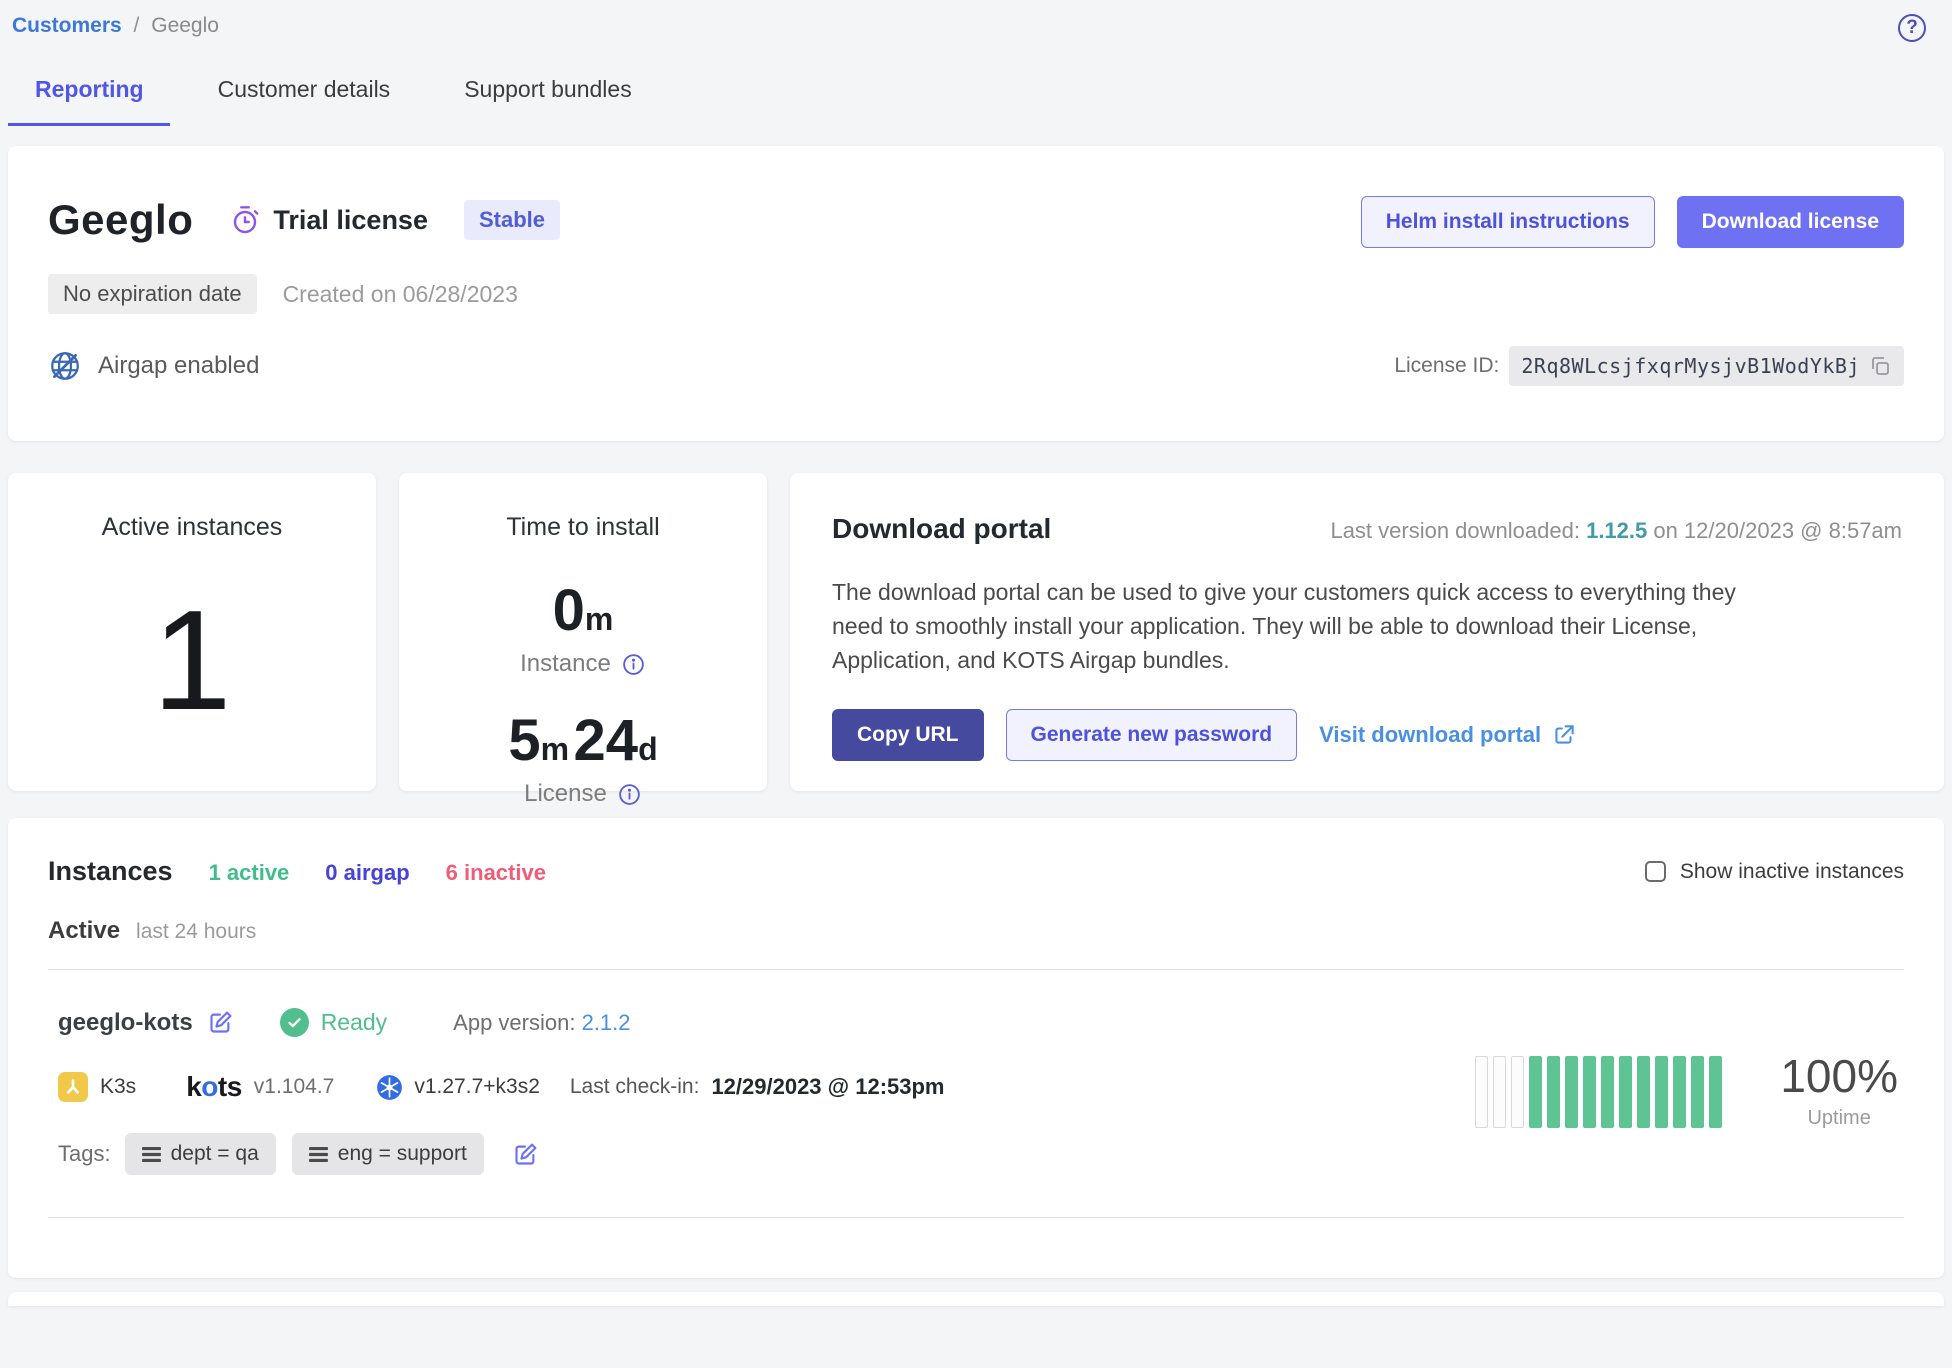 The width and height of the screenshot is (1952, 1368). What do you see at coordinates (402, 1153) in the screenshot?
I see `tag-label: eng = support` at bounding box center [402, 1153].